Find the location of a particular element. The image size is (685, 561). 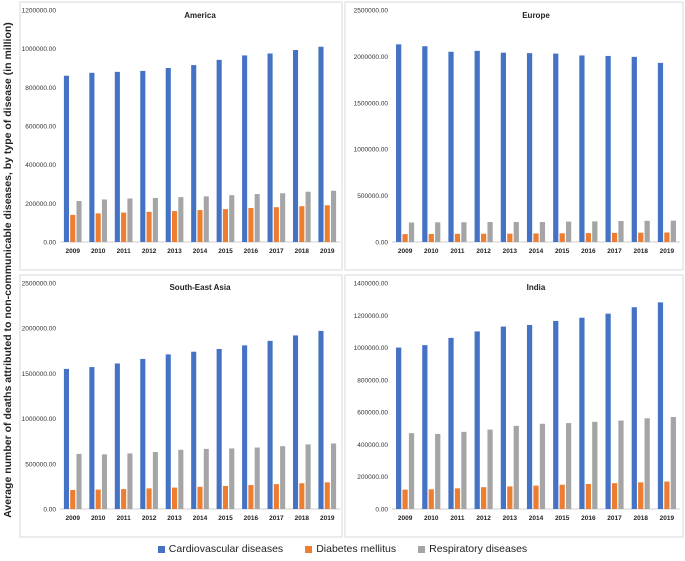

bar-cardiovascular-diseases-2009 is located at coordinates (66, 158).